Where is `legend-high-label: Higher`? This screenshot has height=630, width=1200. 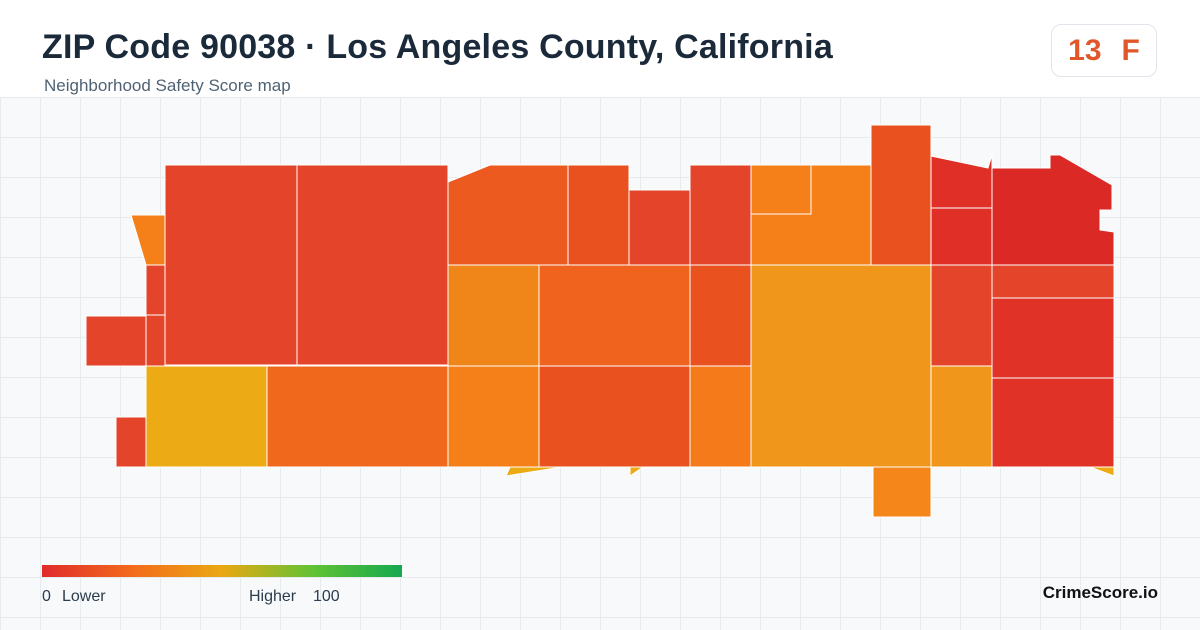 legend-high-label: Higher is located at coordinates (273, 596).